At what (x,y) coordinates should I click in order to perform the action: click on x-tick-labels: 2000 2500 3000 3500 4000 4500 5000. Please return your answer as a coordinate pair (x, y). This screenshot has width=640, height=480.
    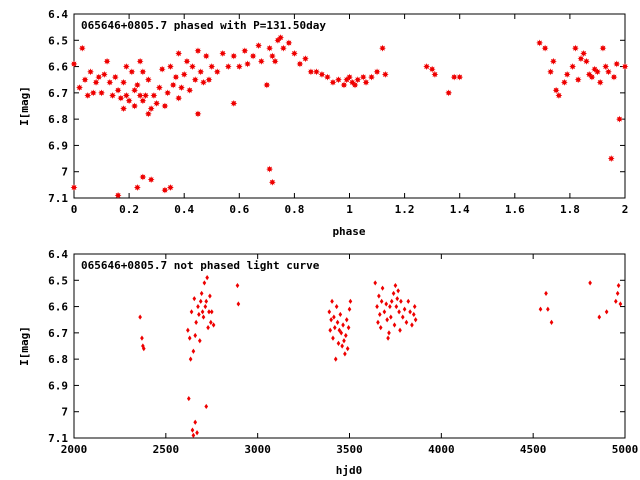
    Looking at the image, I should click on (350, 449).